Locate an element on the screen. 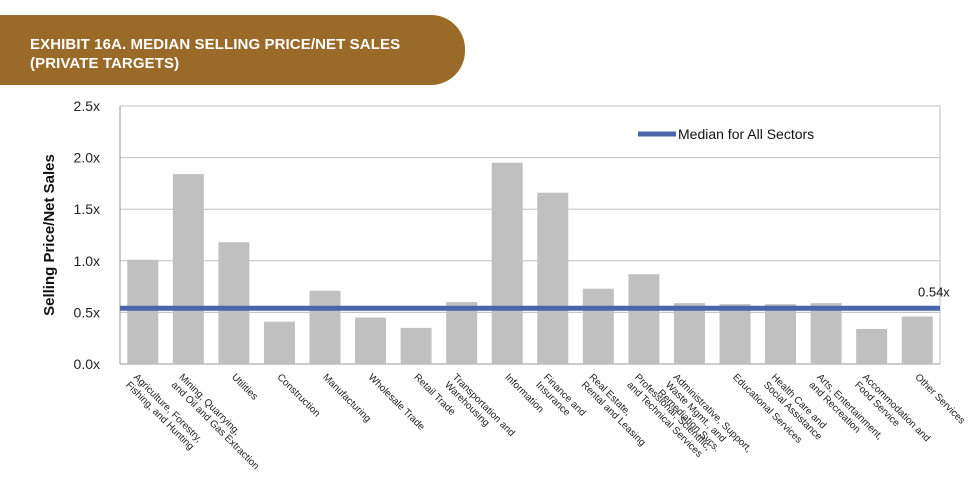  x-tick-label-line: Manufacturing is located at coordinates (346, 398).